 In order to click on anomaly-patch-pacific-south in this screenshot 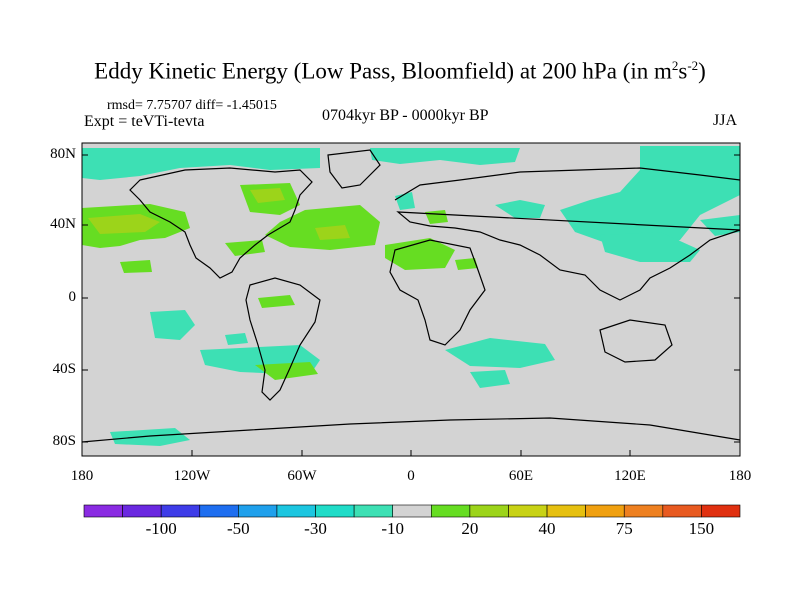, I will do `click(236, 339)`.